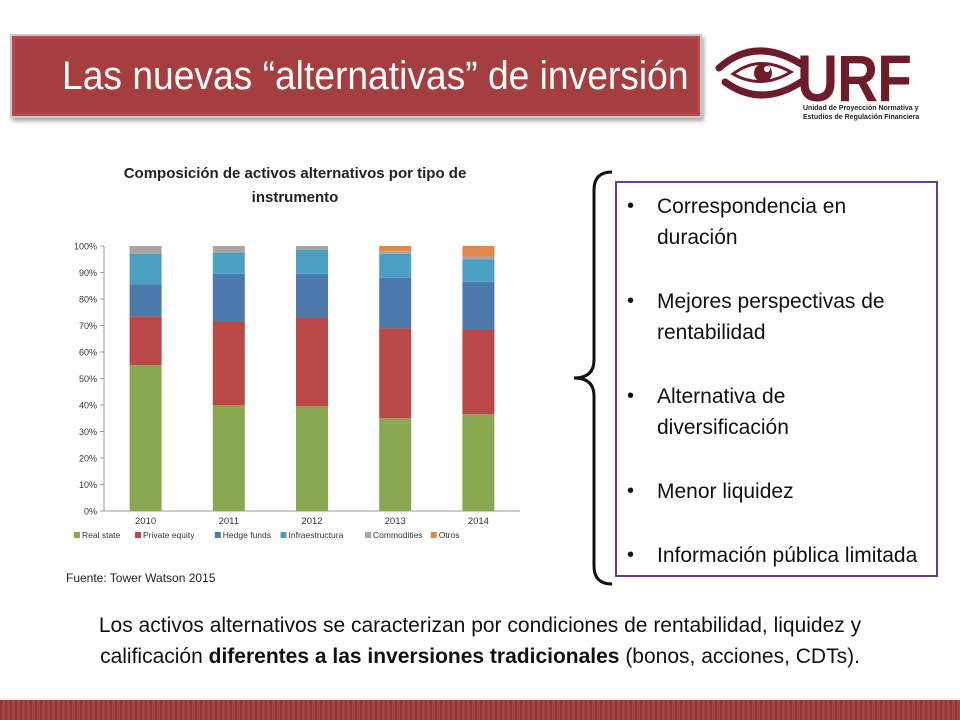 The height and width of the screenshot is (720, 960). What do you see at coordinates (88, 432) in the screenshot?
I see `y-tick-label: 30%` at bounding box center [88, 432].